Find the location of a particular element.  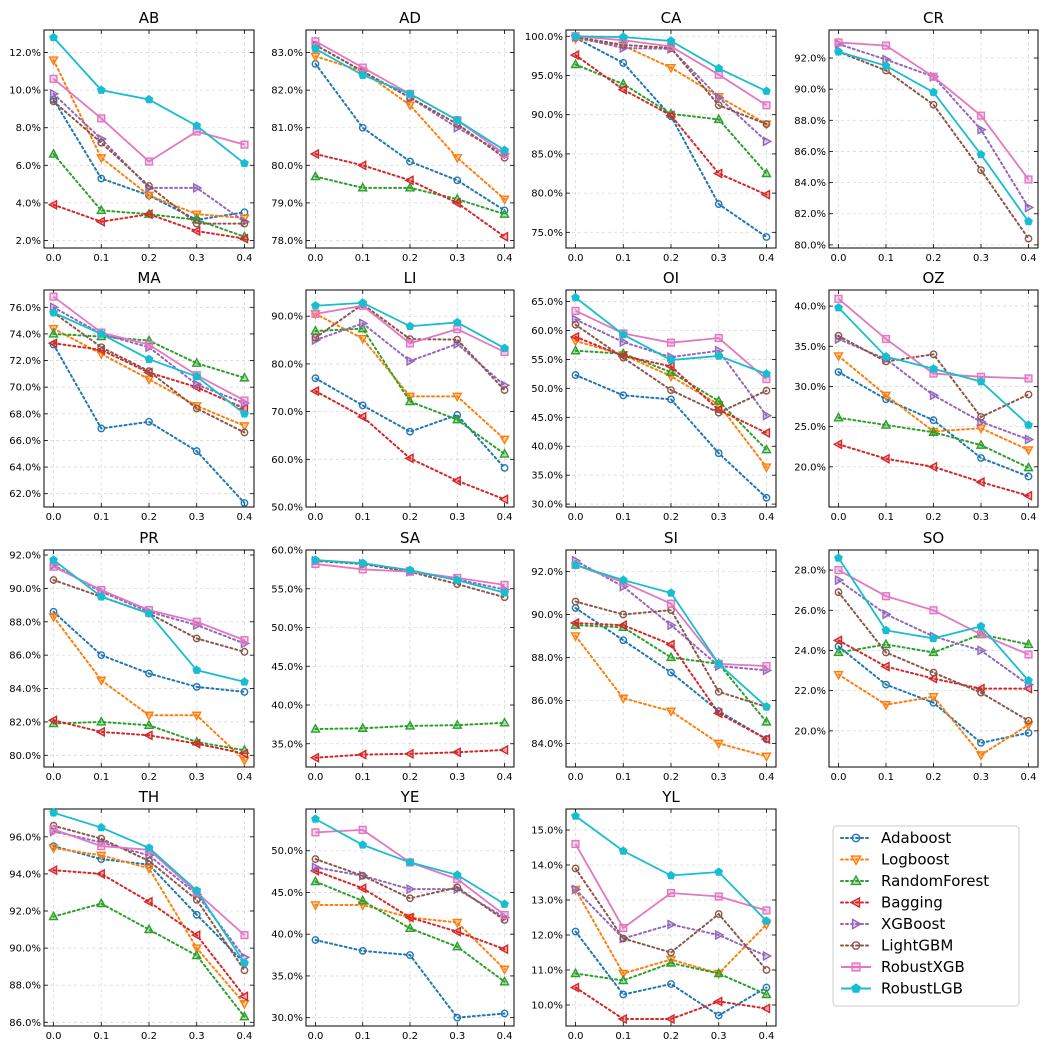

series-robustxgb is located at coordinates (149, 120).